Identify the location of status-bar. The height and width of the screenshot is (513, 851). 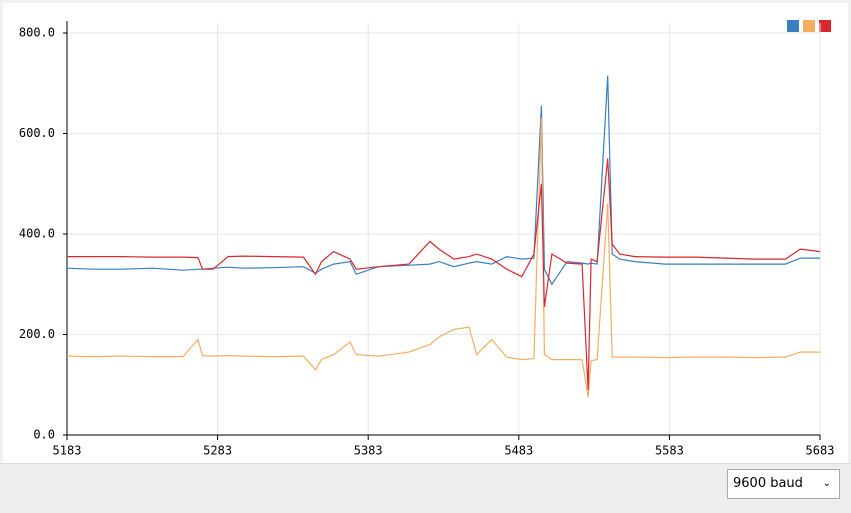
(425, 488).